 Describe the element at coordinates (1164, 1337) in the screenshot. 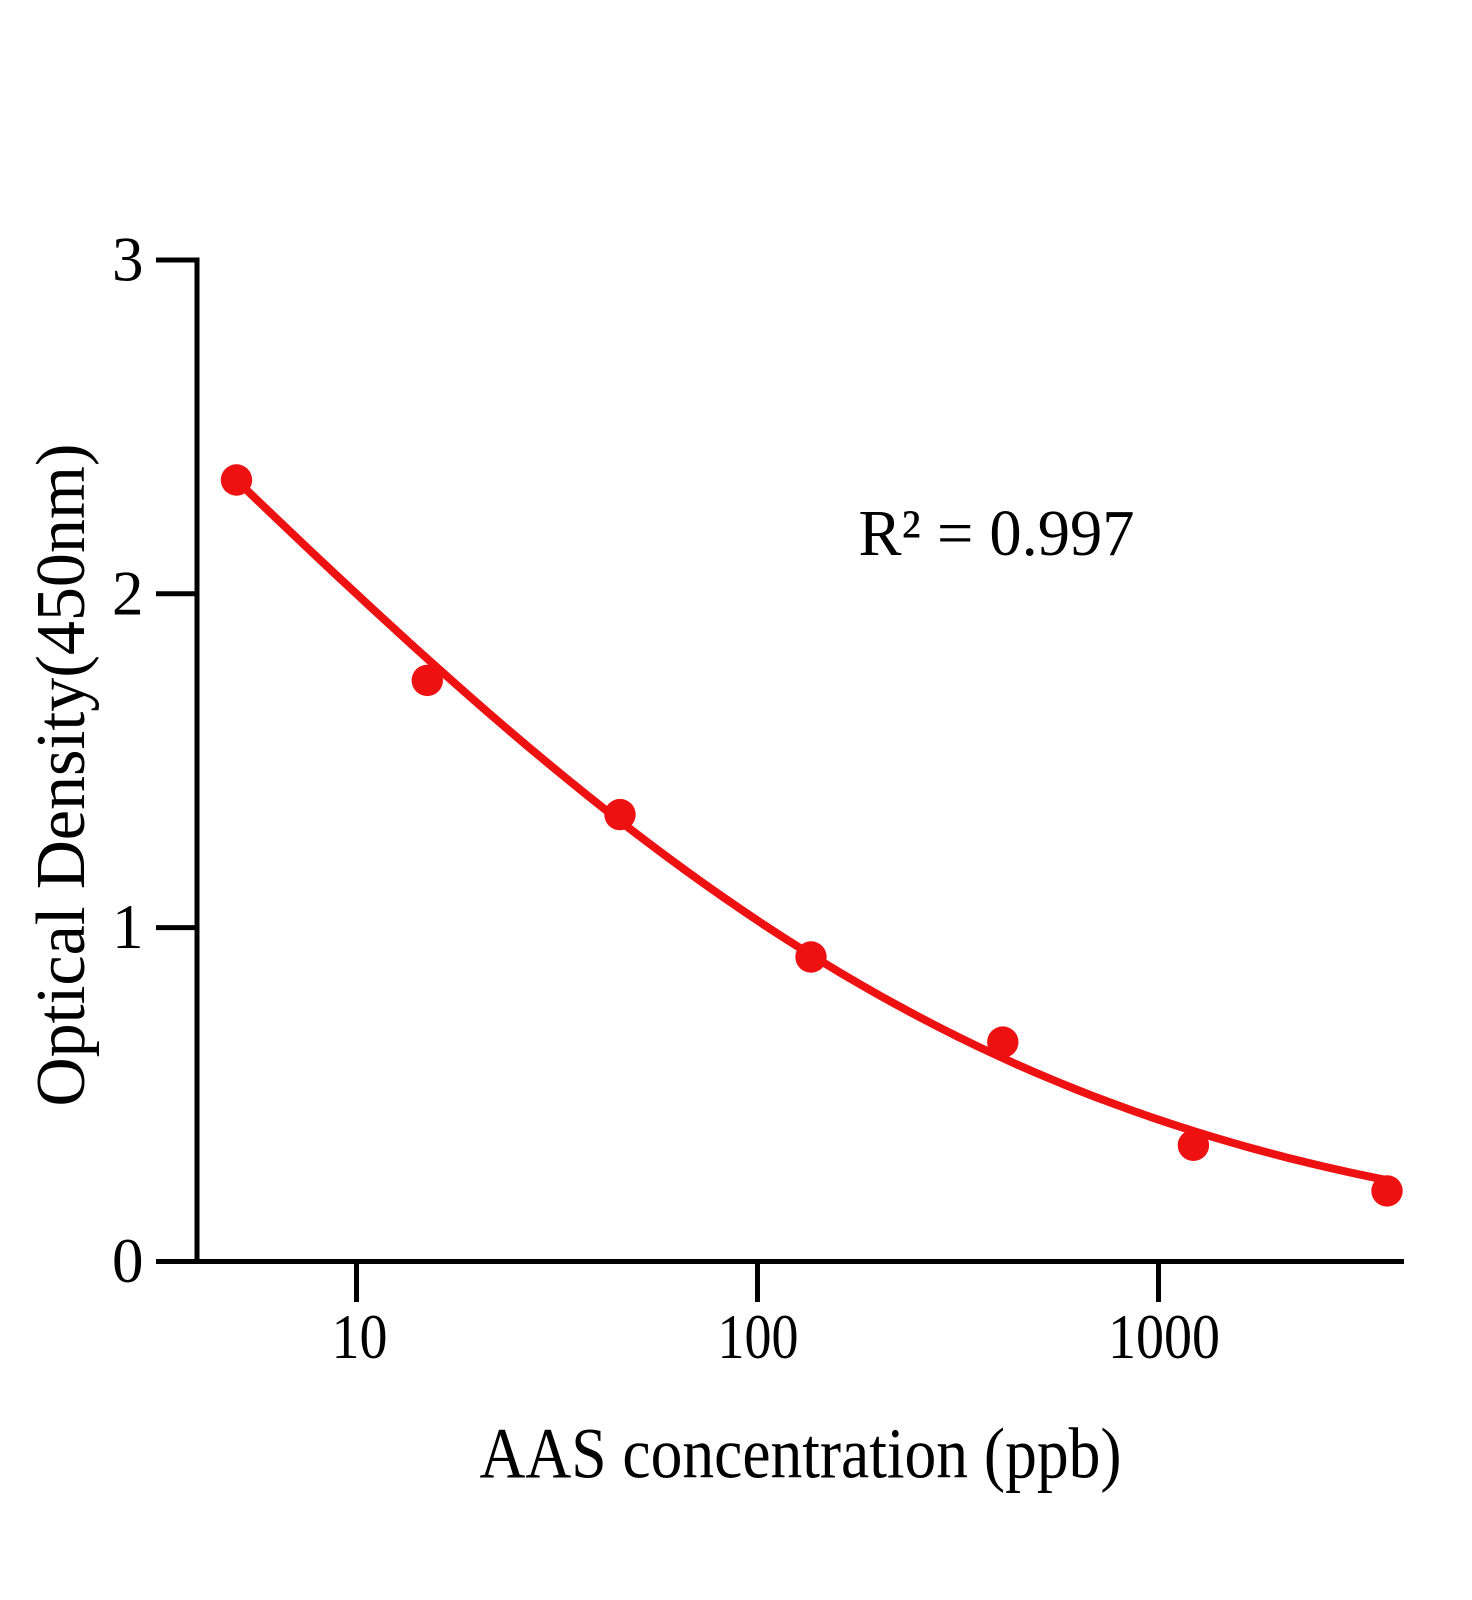

I see `svg-text: 1000` at that location.